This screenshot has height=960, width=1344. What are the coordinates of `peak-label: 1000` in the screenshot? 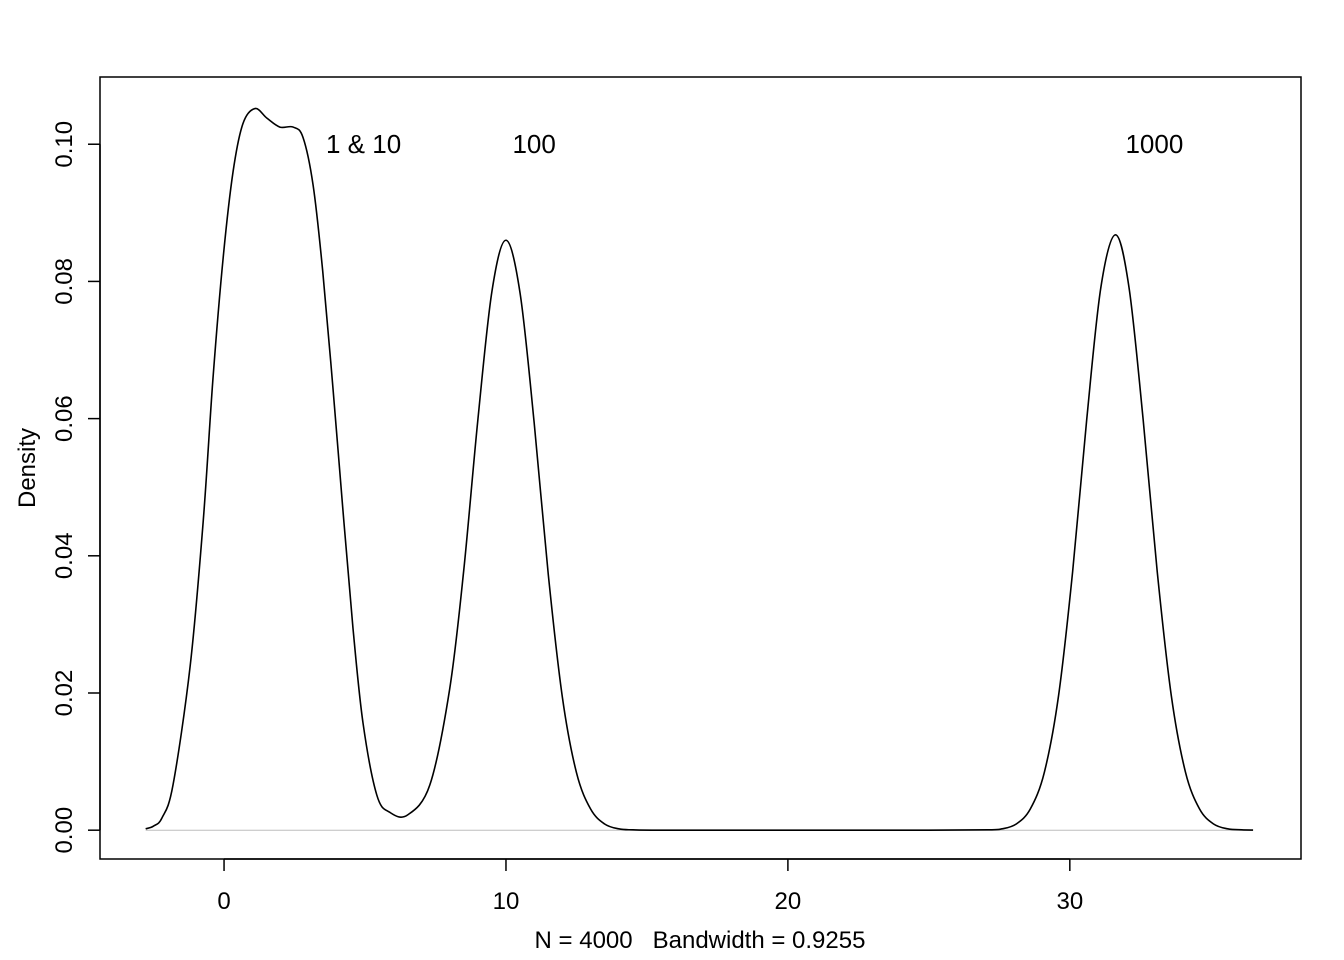 It's located at (1154, 144).